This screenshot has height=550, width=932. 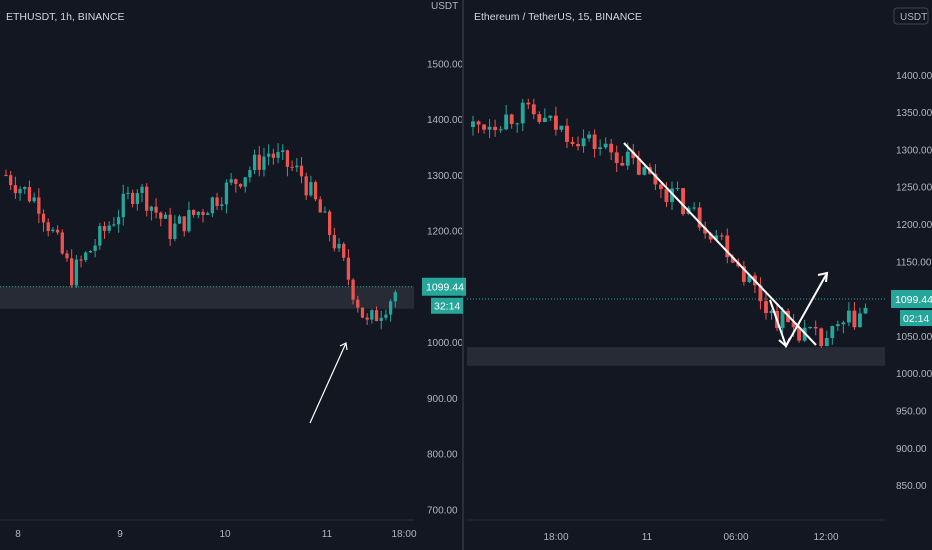 I want to click on y-tick-label: 1500.00, so click(x=445, y=64).